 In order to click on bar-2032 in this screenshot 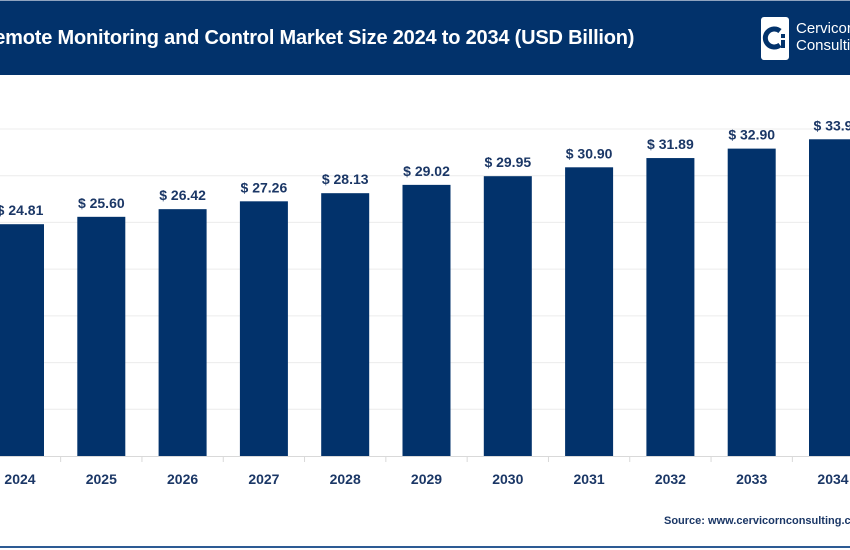, I will do `click(670, 307)`.